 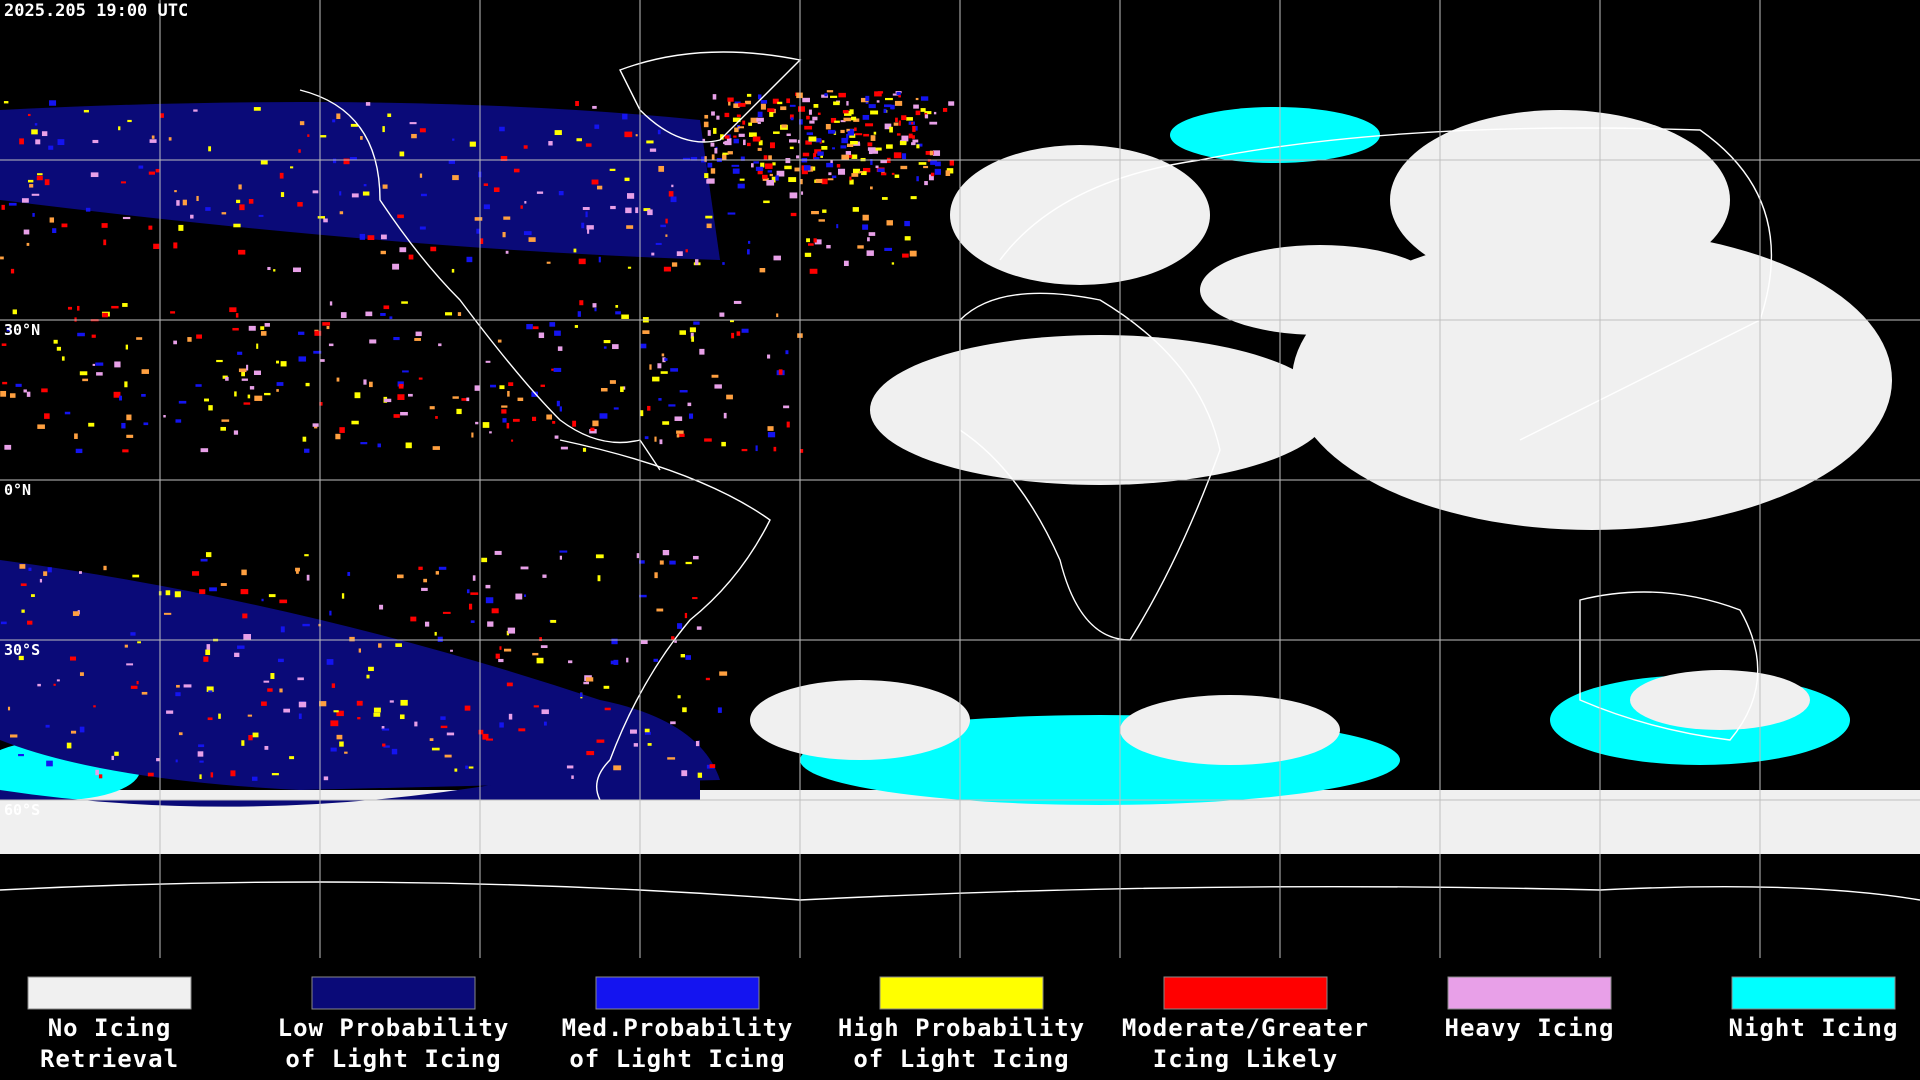 I want to click on lat-label: 30°S, so click(x=22, y=650).